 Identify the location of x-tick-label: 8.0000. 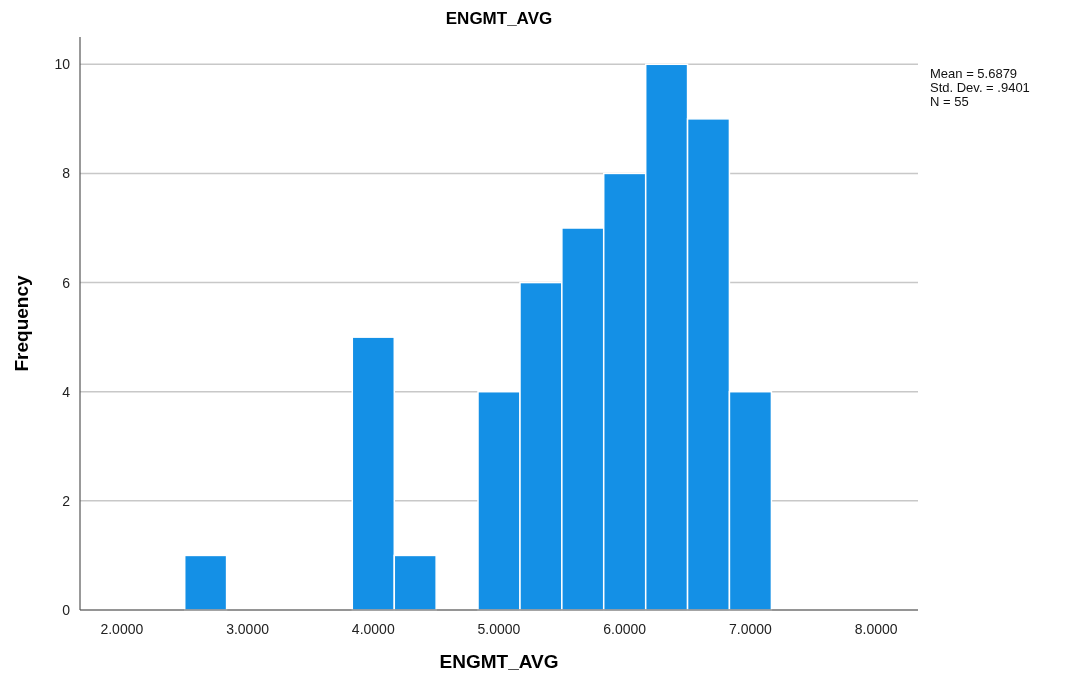
(876, 629).